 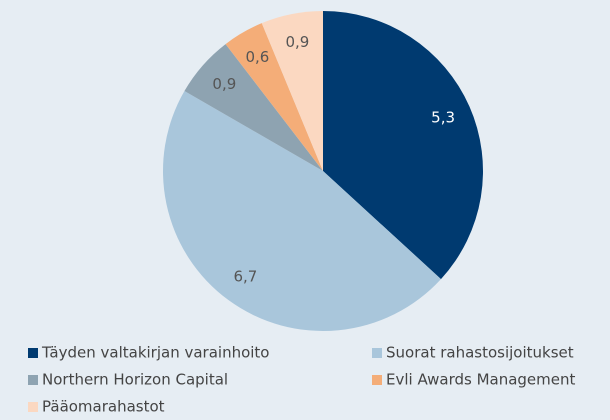 I want to click on legend-label: Northern Horizon Capital, so click(x=135, y=380).